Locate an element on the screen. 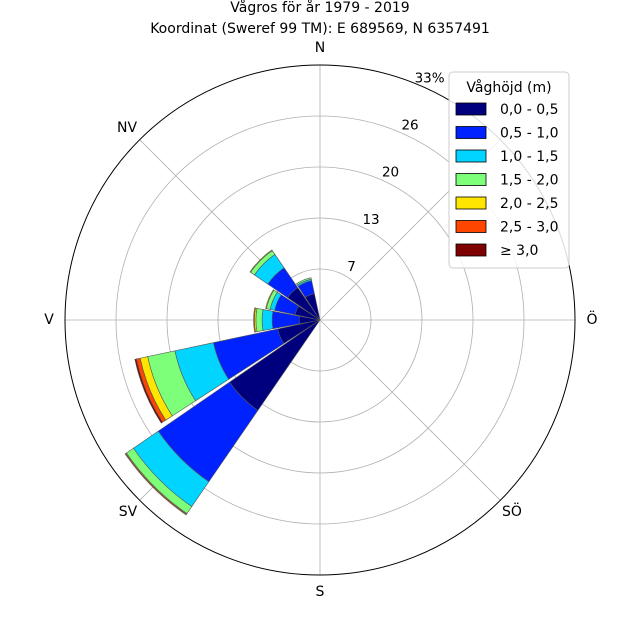 The image size is (640, 640). chart-title: Vågros för år 1979 - 2019 is located at coordinates (319, 8).